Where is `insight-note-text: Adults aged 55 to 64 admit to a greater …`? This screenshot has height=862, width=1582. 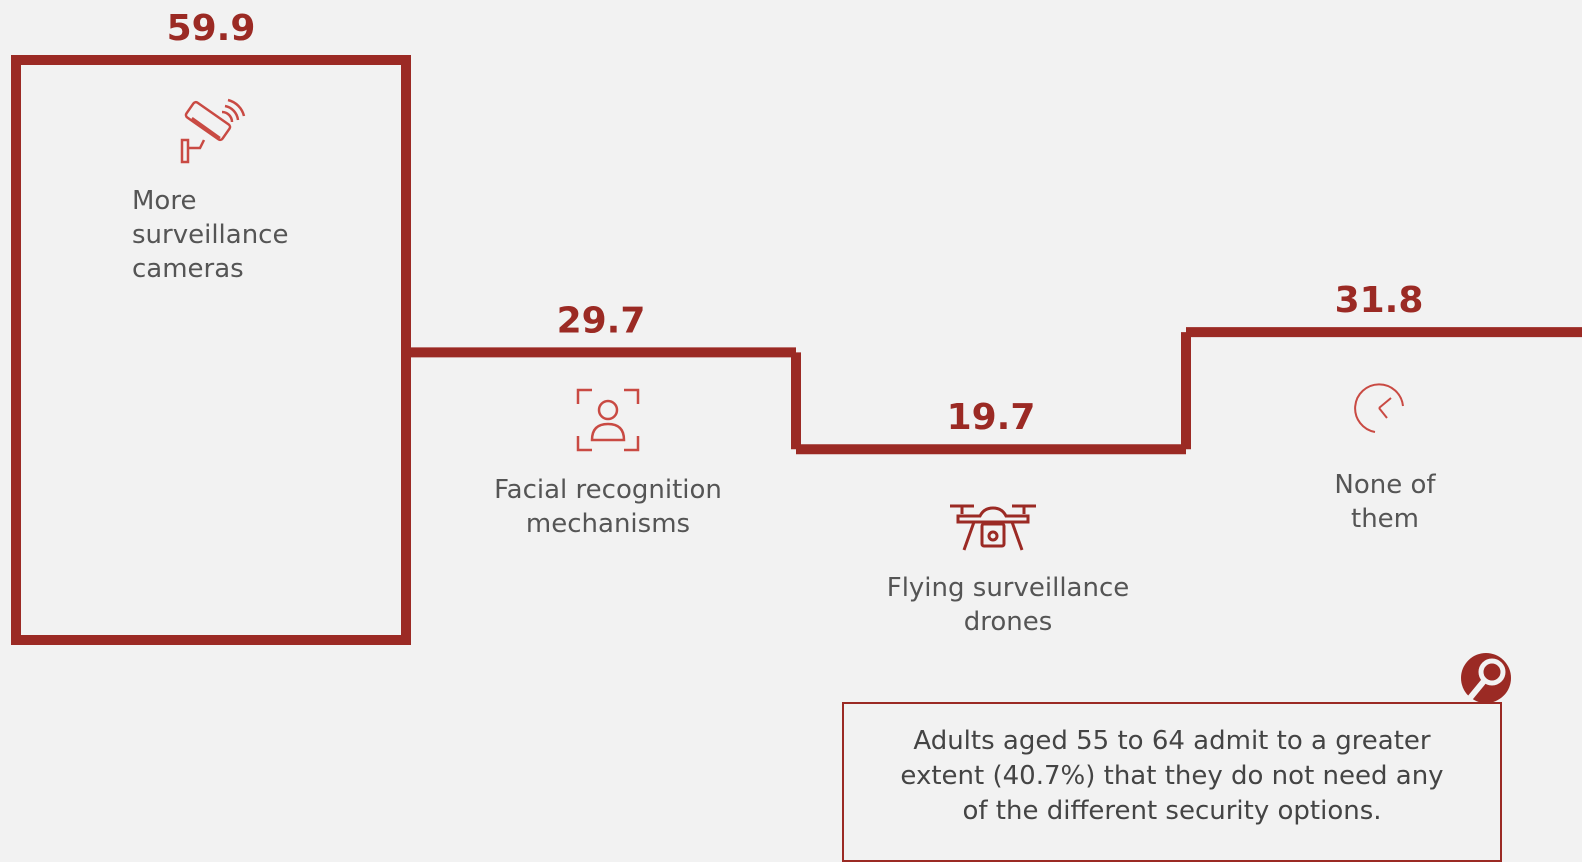
insight-note-text: Adults aged 55 to 64 admit to a greater … is located at coordinates (1172, 776).